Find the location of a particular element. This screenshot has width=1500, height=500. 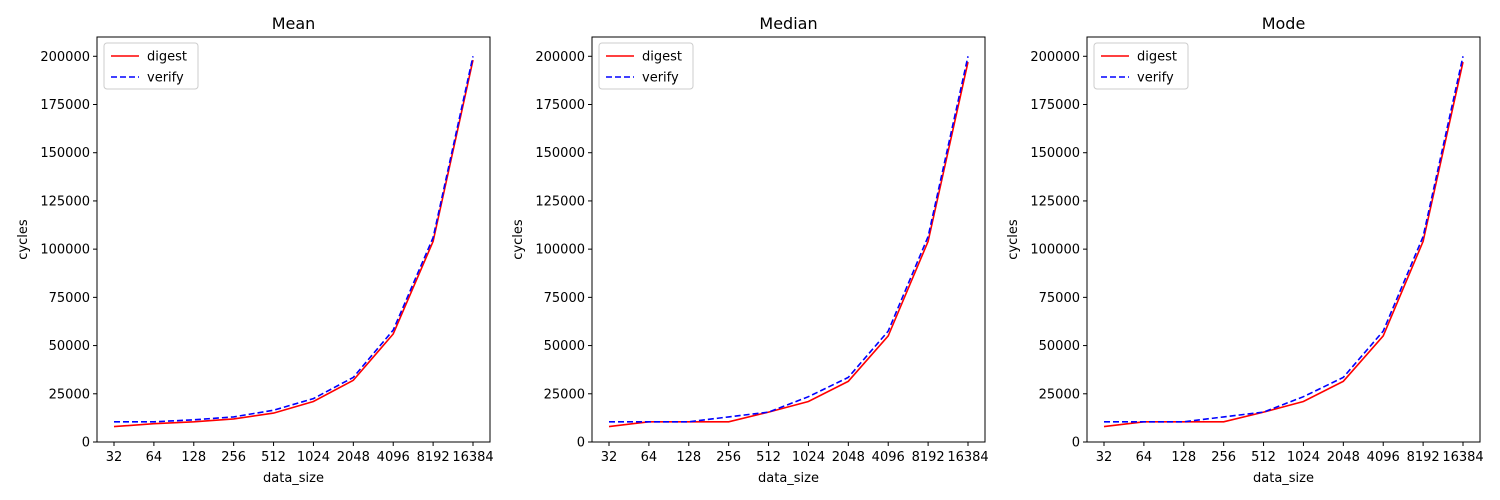

subplot-title: Median is located at coordinates (788, 23).